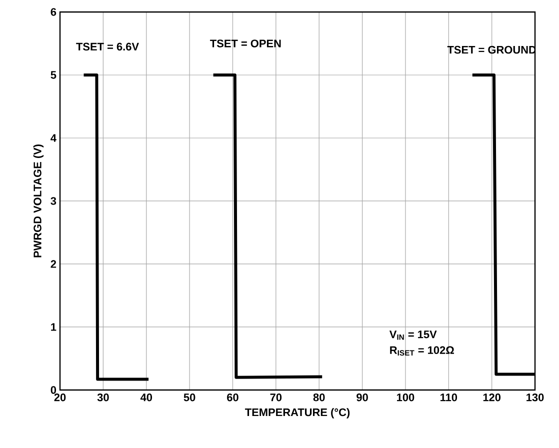  Describe the element at coordinates (449, 398) in the screenshot. I see `x-tick-label: 110` at that location.